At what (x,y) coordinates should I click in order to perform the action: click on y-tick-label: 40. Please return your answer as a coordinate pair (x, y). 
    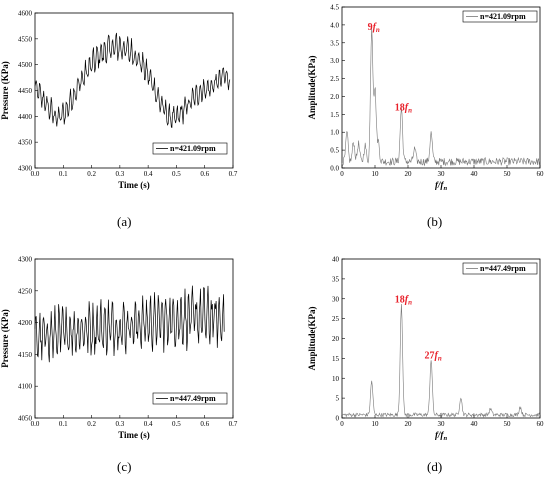
    Looking at the image, I should click on (336, 260).